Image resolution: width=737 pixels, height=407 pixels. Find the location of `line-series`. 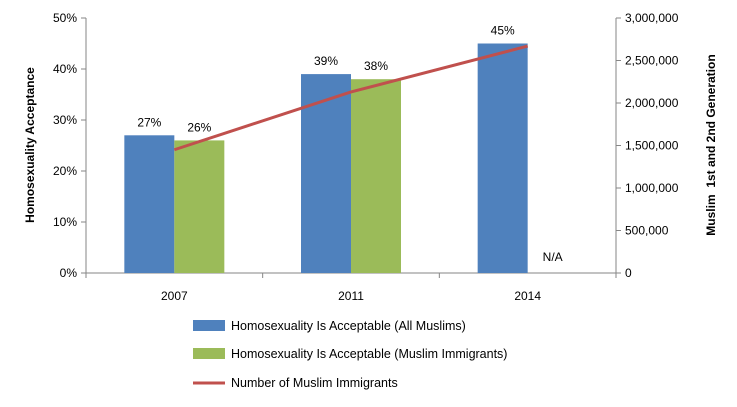

line-series is located at coordinates (351, 98).